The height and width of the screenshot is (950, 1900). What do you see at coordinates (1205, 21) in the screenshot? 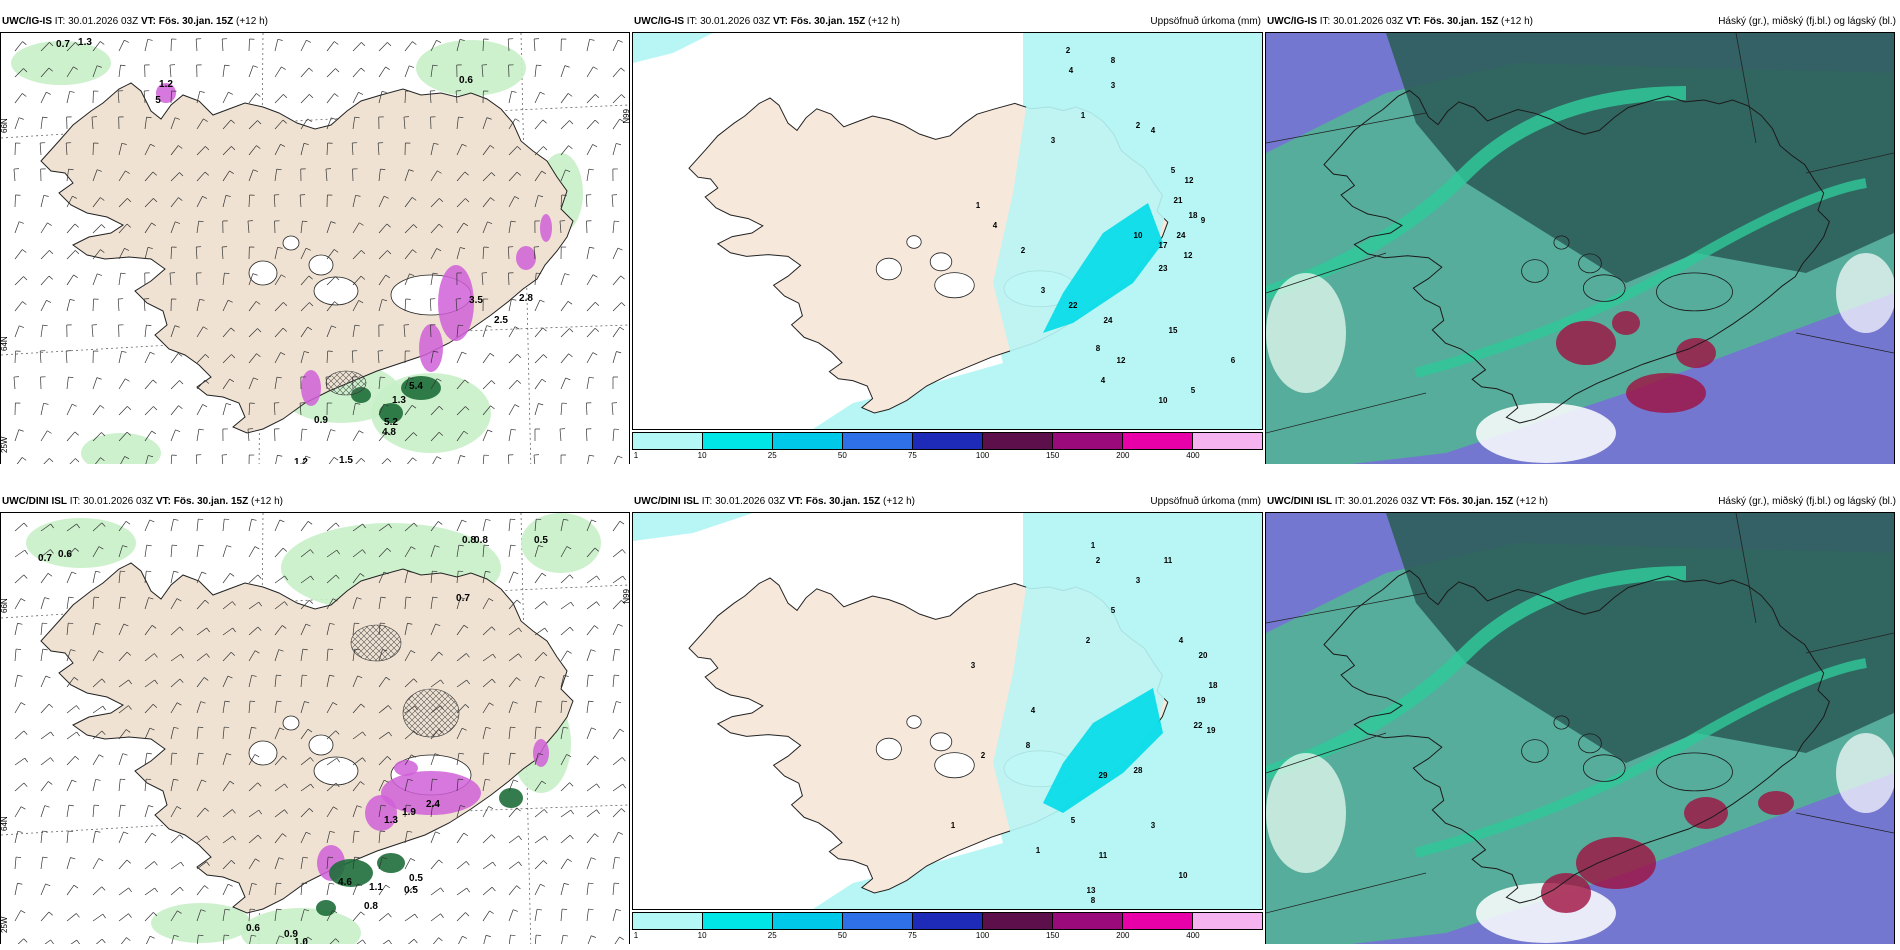
I see `precip-title: Uppsöfnuð úrkoma (mm)` at bounding box center [1205, 21].